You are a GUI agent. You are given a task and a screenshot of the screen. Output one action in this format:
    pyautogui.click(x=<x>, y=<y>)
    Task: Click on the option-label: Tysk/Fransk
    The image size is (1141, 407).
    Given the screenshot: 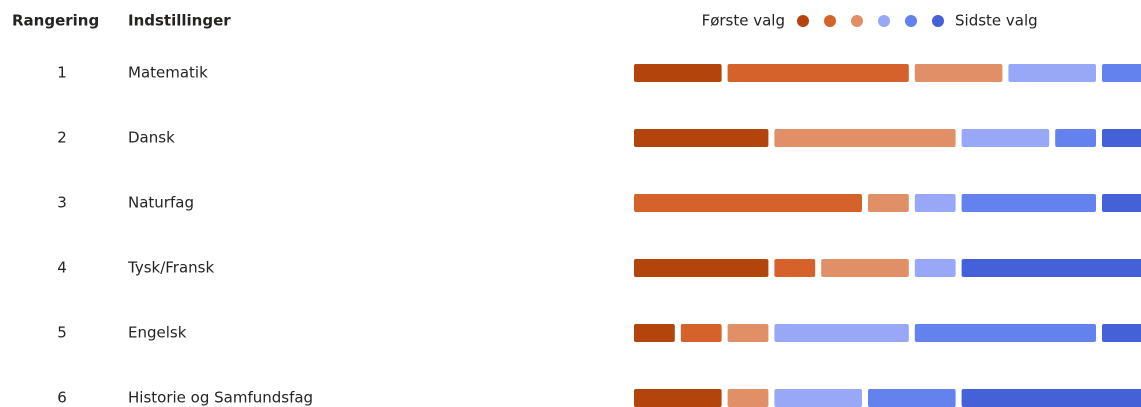 What is the action you would take?
    pyautogui.click(x=170, y=268)
    